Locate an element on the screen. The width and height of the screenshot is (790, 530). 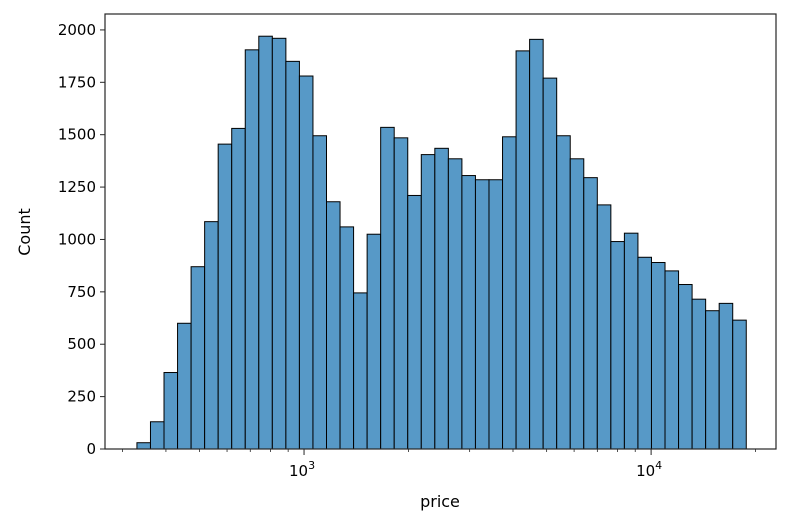
y-tick-label: 1000 is located at coordinates (77, 239).